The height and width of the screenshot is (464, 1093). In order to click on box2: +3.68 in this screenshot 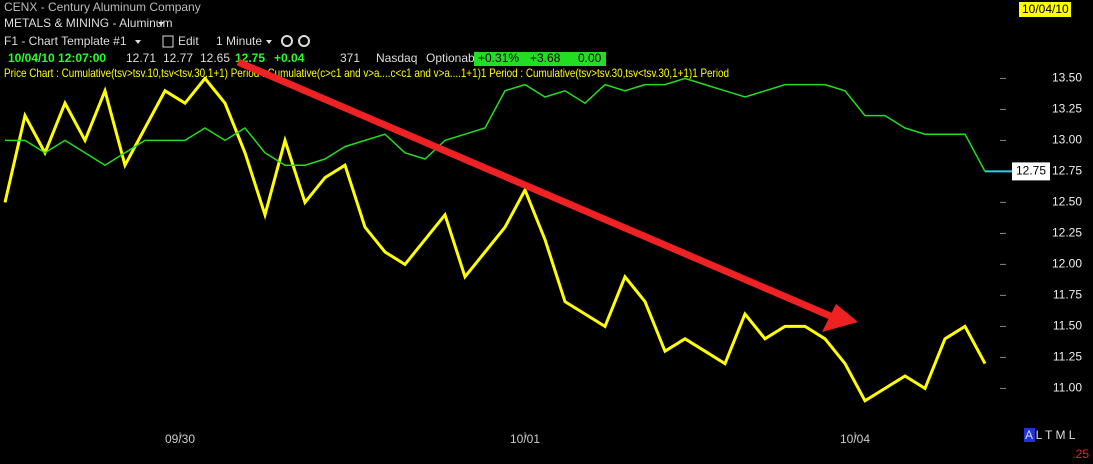, I will do `click(545, 58)`.